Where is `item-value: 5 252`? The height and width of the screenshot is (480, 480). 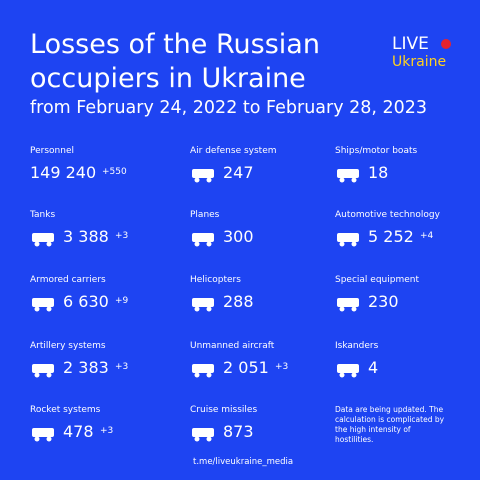
item-value: 5 252 is located at coordinates (391, 236).